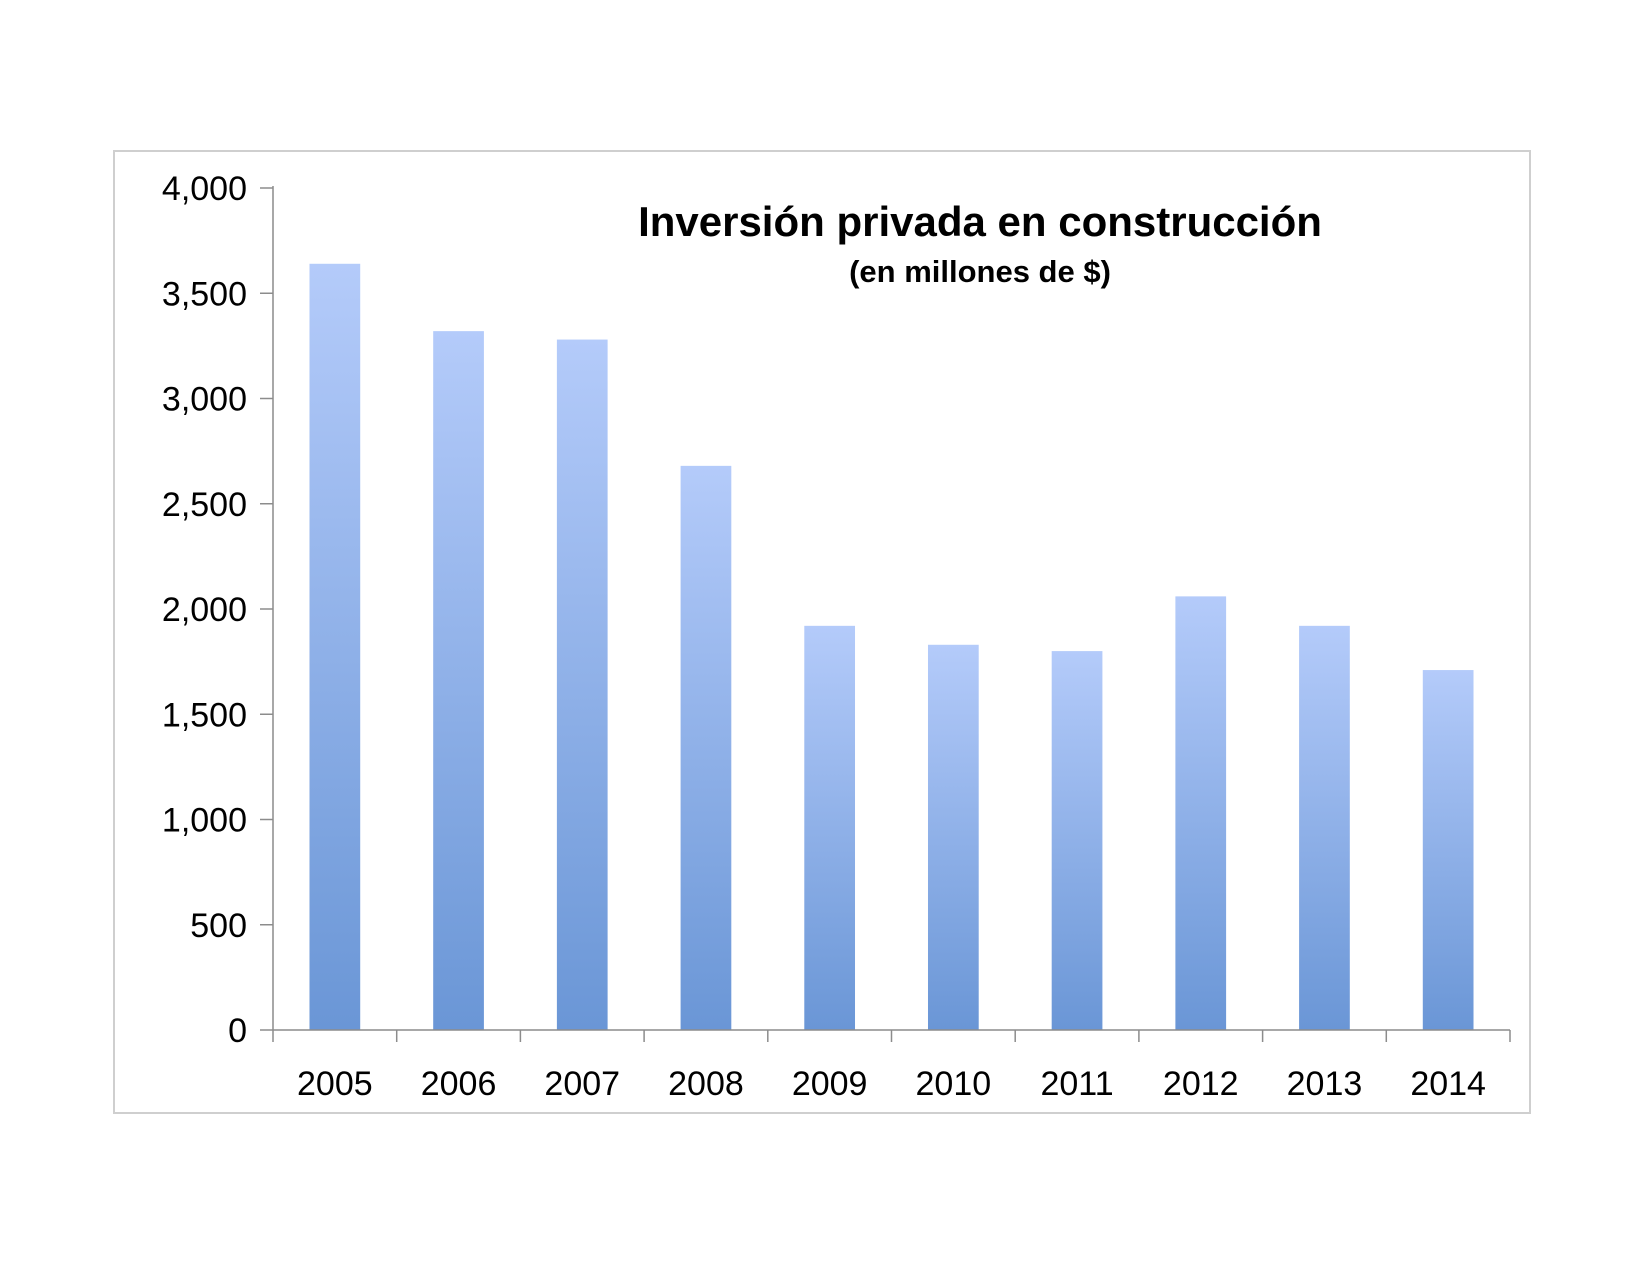 The image size is (1650, 1275). I want to click on y-tick-label: 1,500, so click(204, 715).